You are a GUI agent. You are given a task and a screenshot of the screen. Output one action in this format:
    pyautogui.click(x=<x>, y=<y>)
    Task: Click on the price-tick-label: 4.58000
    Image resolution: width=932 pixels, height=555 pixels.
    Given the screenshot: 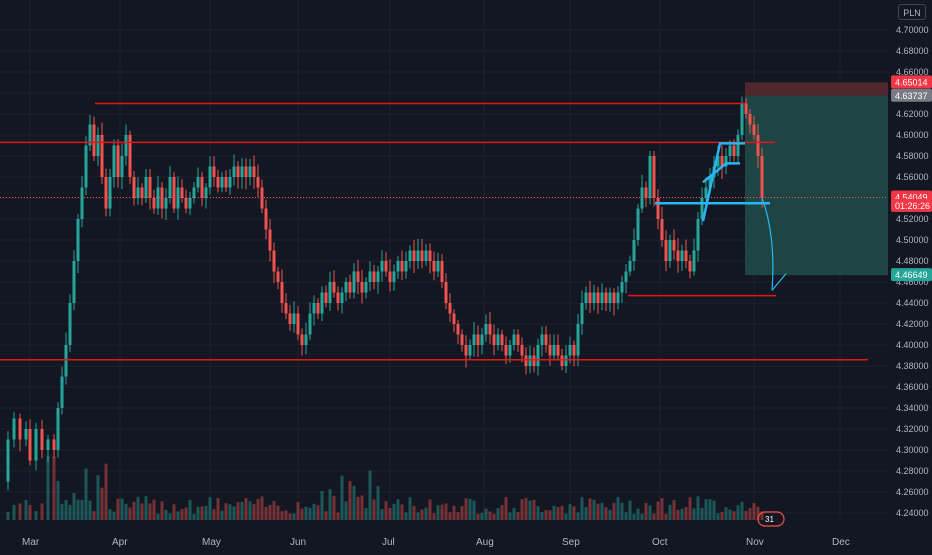 What is the action you would take?
    pyautogui.click(x=912, y=156)
    